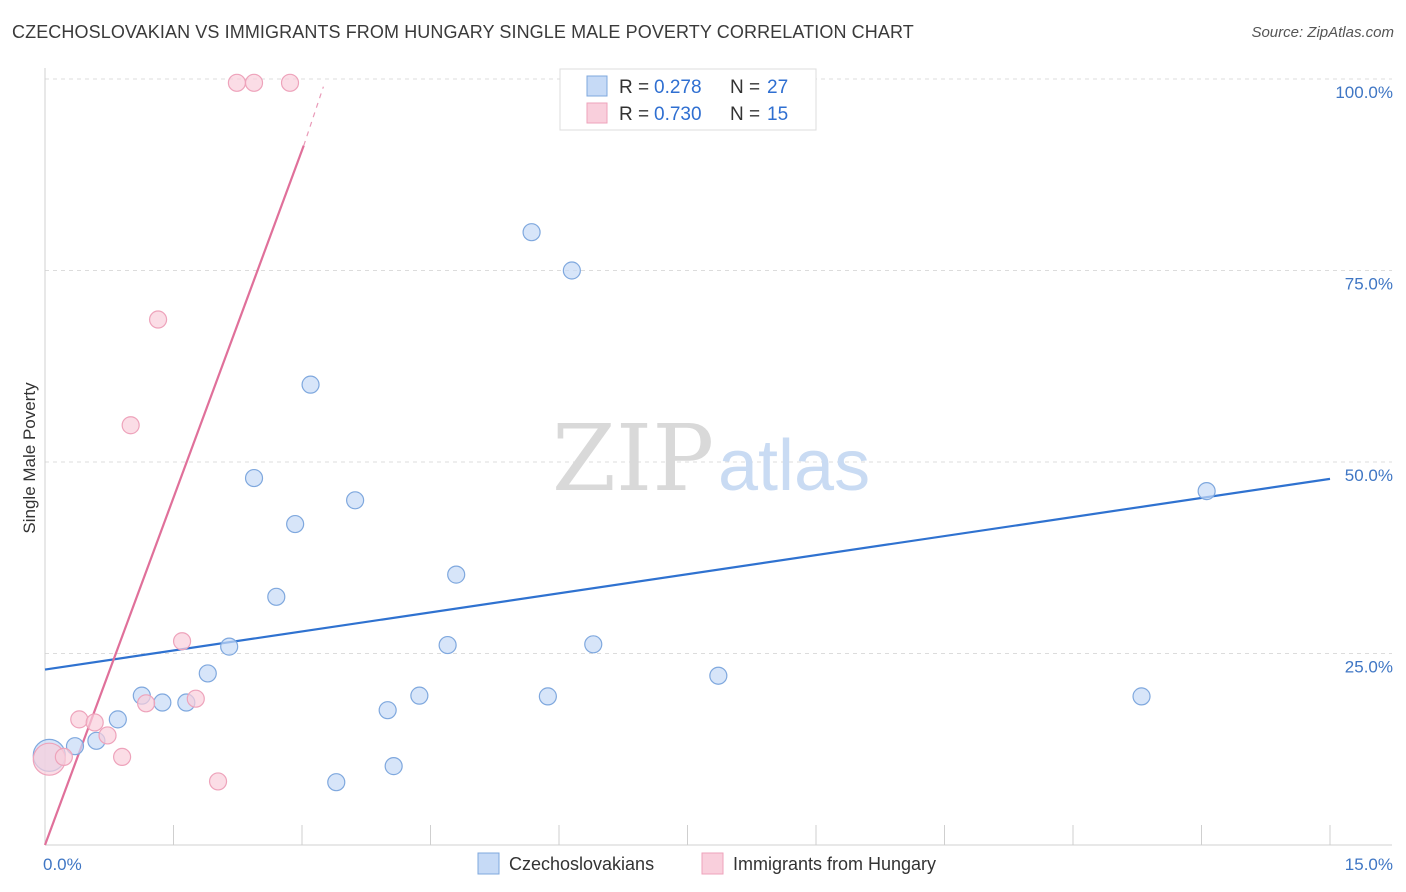 This screenshot has width=1406, height=892. Describe the element at coordinates (634, 114) in the screenshot. I see `legend-r-label-1: R =` at that location.